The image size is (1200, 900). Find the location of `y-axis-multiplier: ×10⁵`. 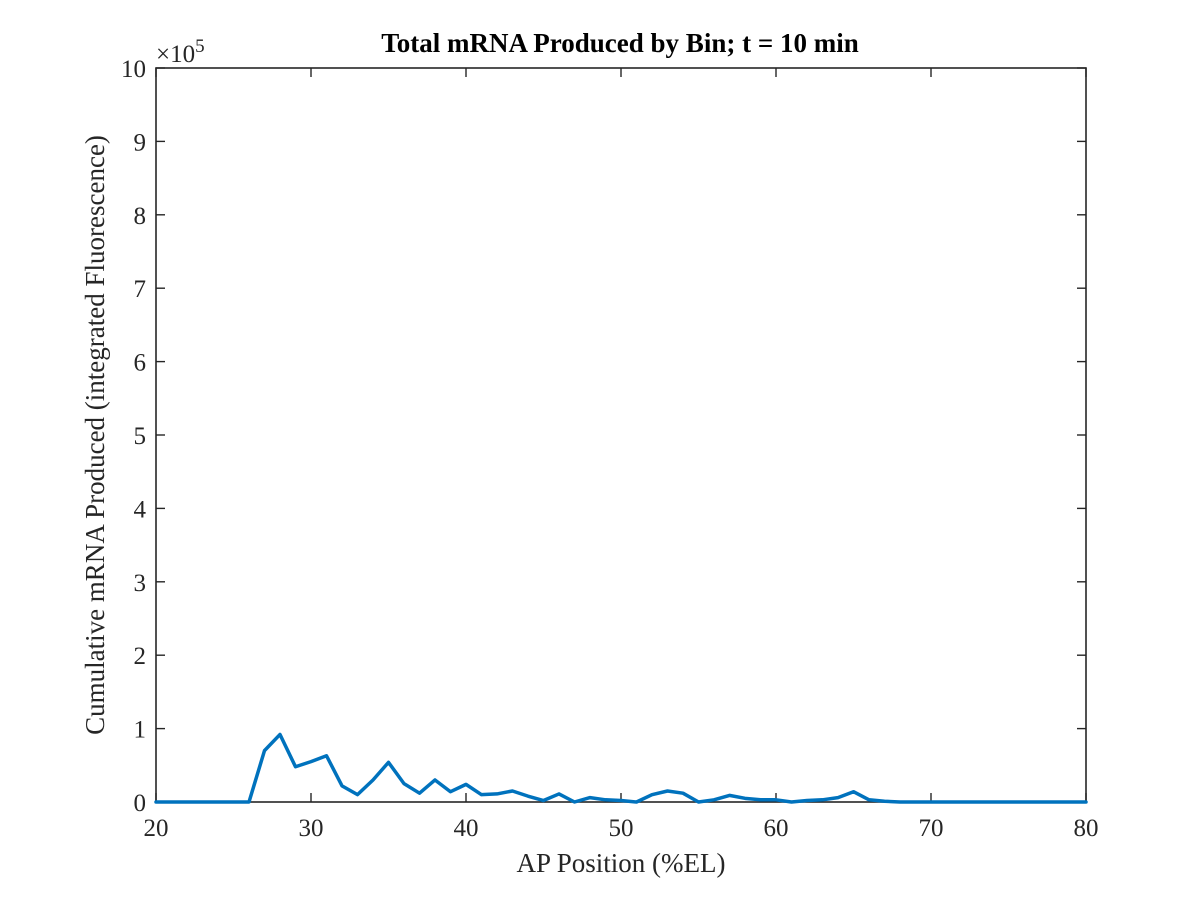

y-axis-multiplier: ×10⁵ is located at coordinates (180, 52).